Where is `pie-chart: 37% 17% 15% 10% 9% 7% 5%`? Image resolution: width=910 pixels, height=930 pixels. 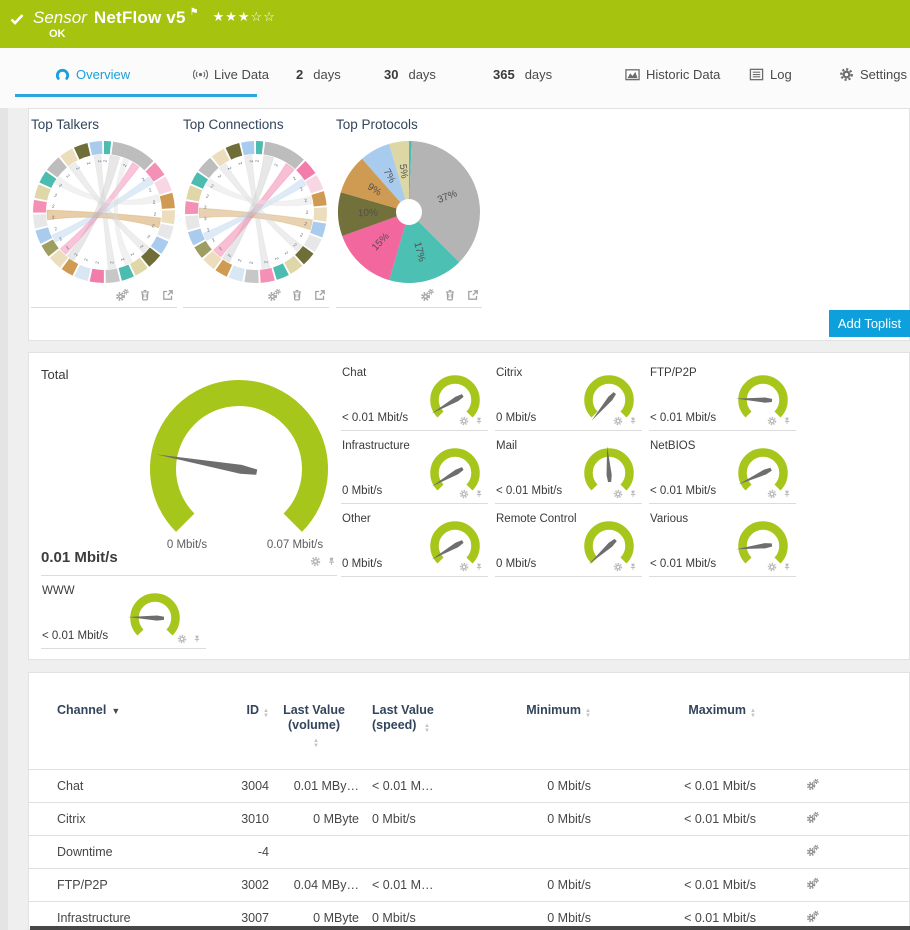
pie-chart: 37% 17% 15% 10% 9% 7% 5% is located at coordinates (409, 212).